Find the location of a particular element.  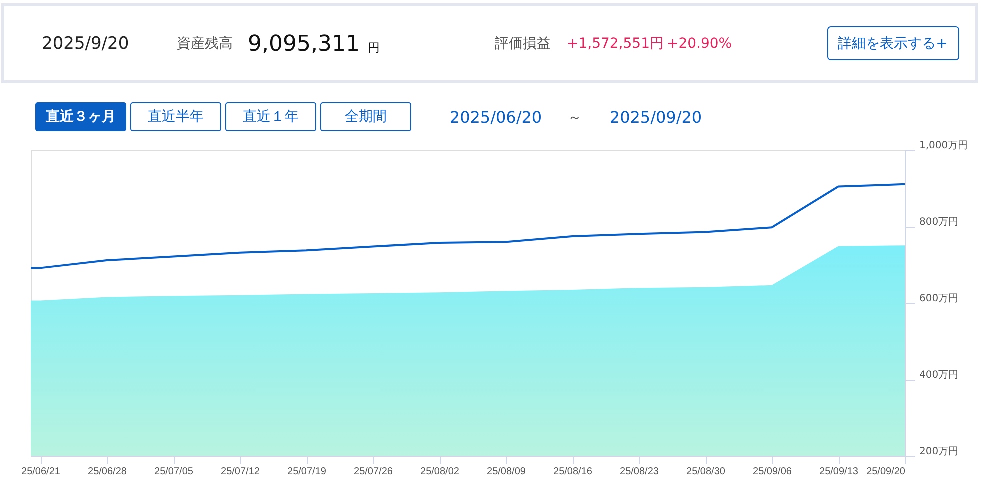

y-tick-label: 800万円 is located at coordinates (939, 222).